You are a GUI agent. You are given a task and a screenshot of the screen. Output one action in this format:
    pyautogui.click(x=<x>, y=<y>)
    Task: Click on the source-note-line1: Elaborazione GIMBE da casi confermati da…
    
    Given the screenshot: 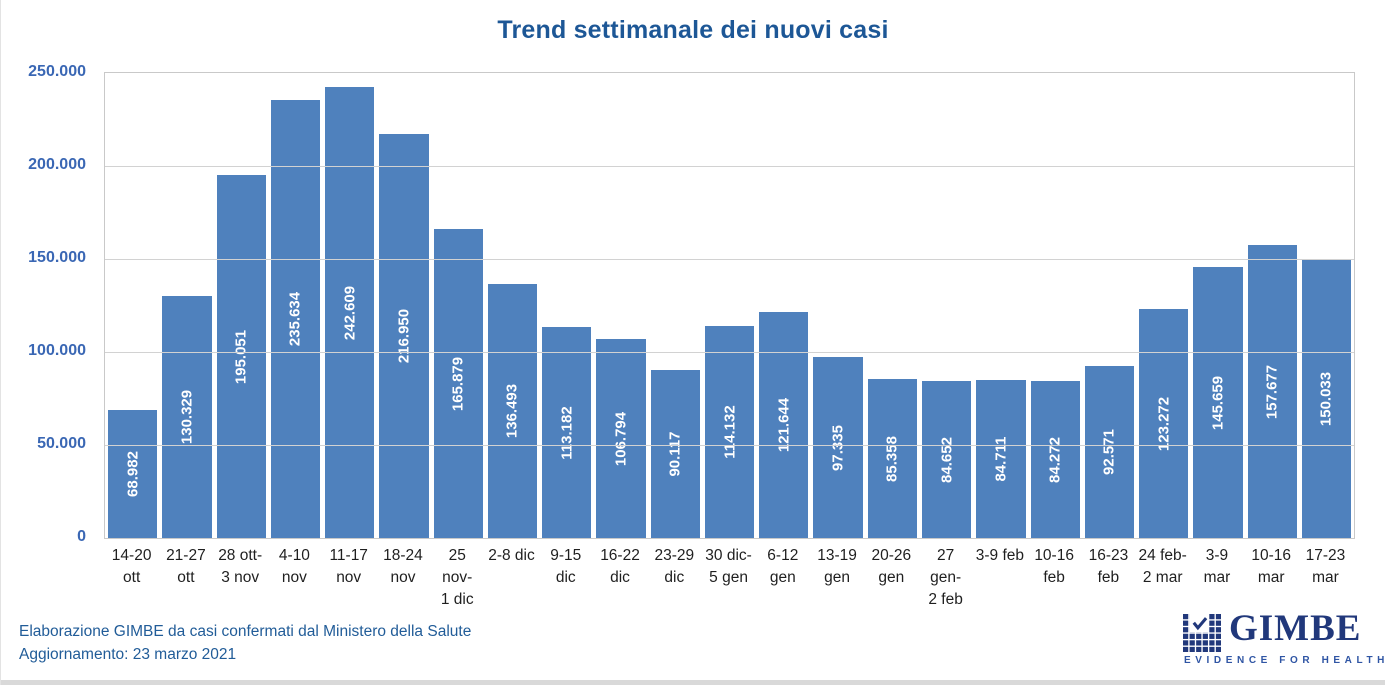 What is the action you would take?
    pyautogui.click(x=245, y=631)
    